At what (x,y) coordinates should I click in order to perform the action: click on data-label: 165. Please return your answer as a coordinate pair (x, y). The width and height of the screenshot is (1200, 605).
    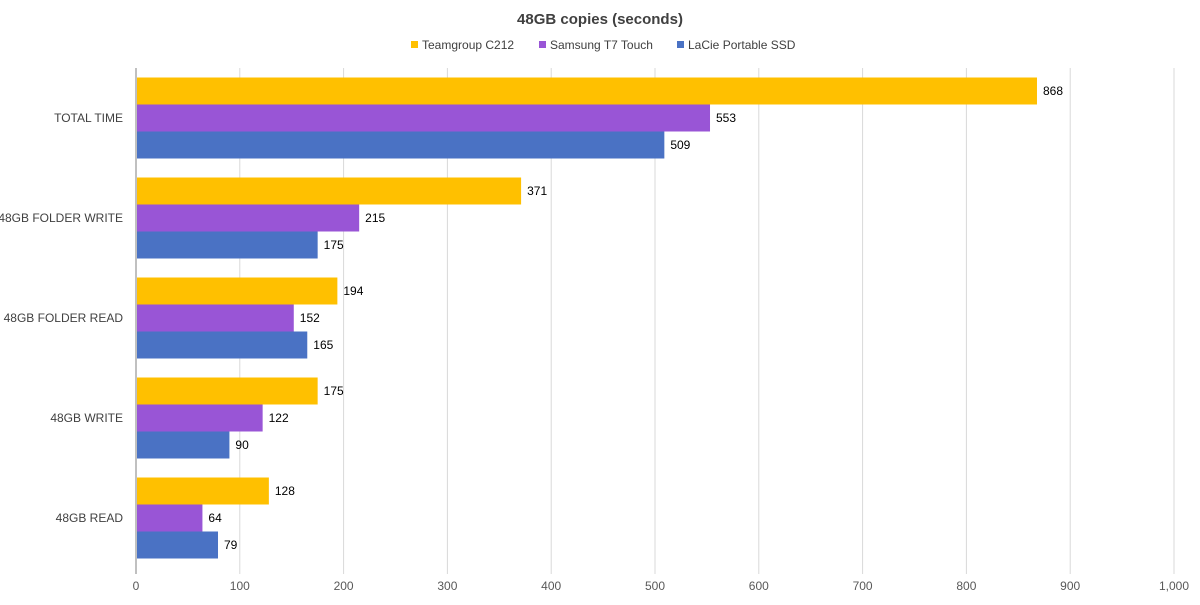
    Looking at the image, I should click on (323, 345).